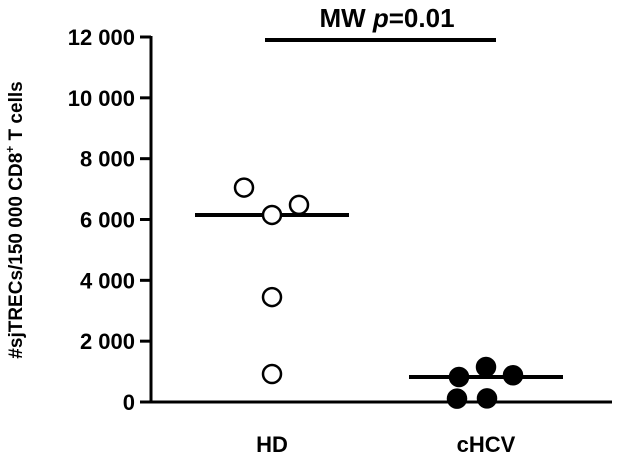  What do you see at coordinates (345, 18) in the screenshot?
I see `significance-prefix: MW` at bounding box center [345, 18].